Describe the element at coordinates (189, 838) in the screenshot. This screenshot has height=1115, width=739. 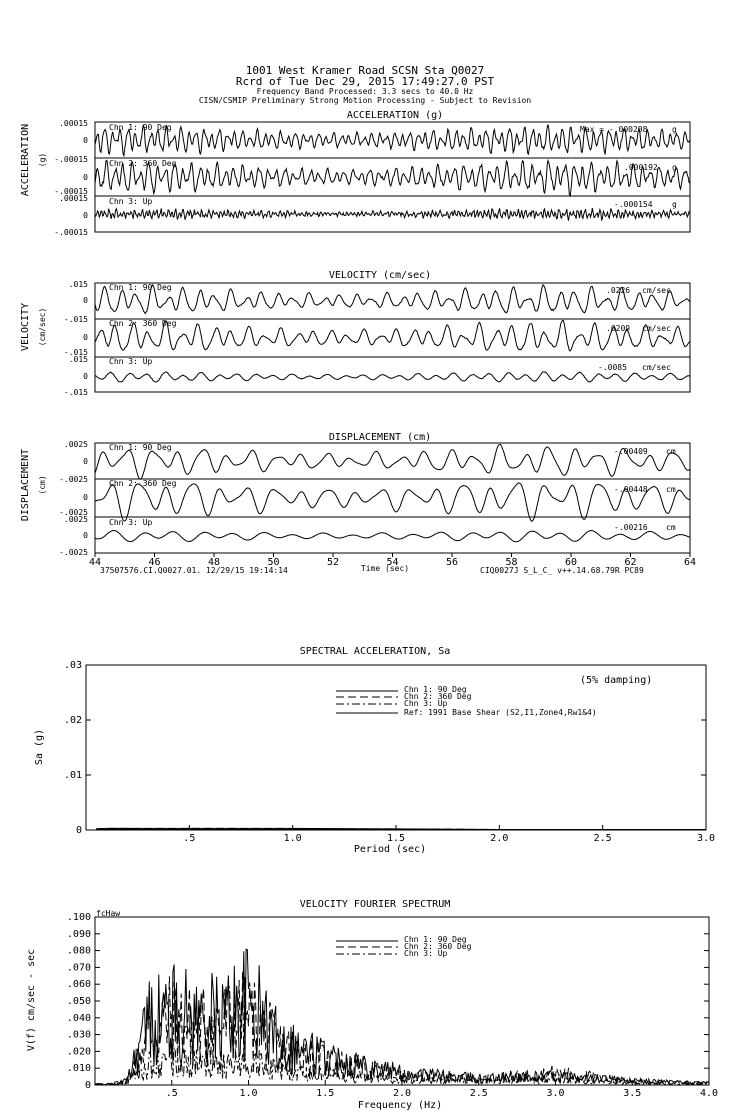
I see `spectral-xtick-label: .5` at that location.